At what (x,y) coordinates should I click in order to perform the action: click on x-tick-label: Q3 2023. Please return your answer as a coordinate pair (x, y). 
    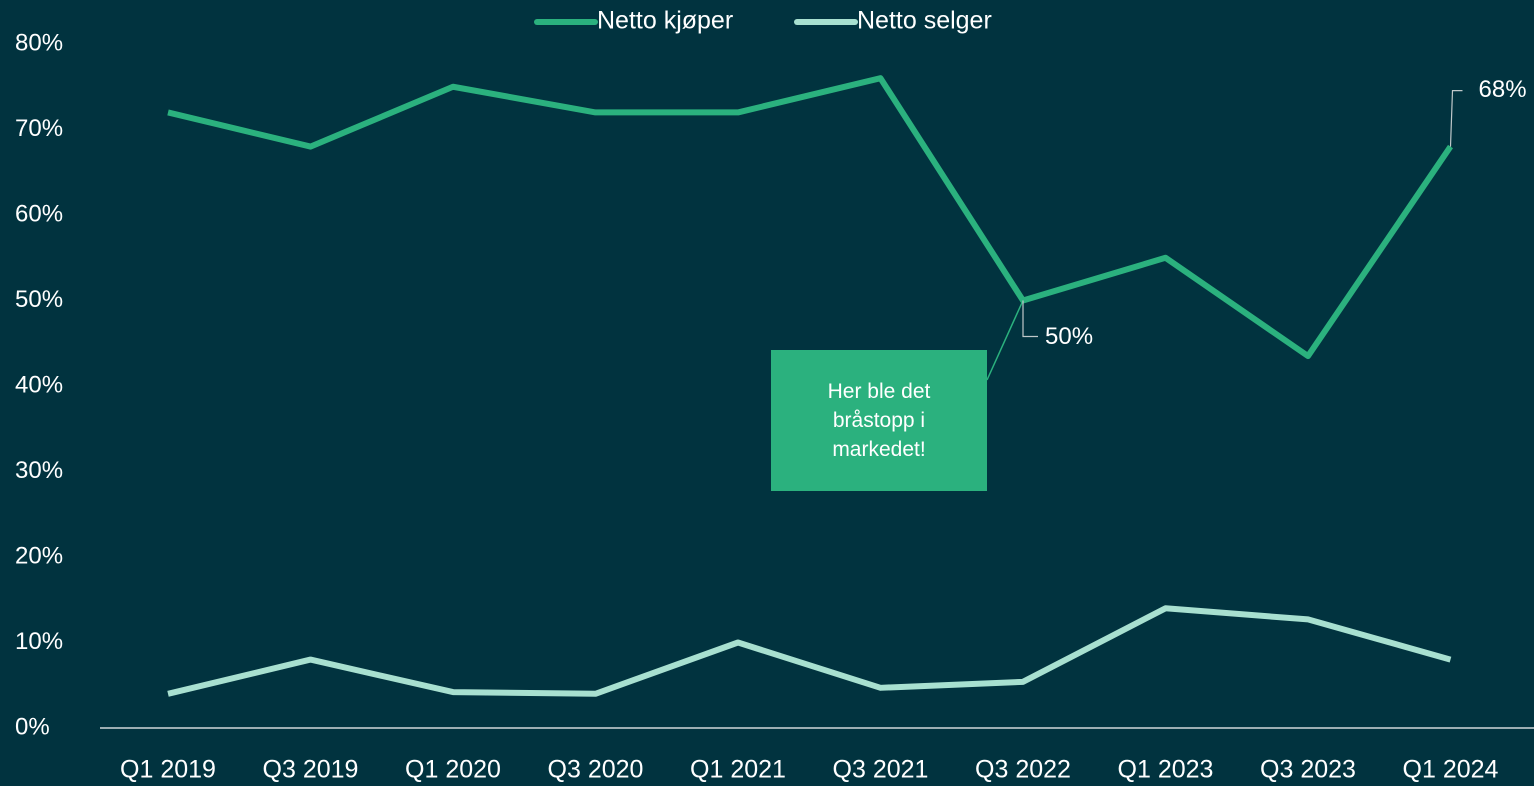
    Looking at the image, I should click on (1308, 770).